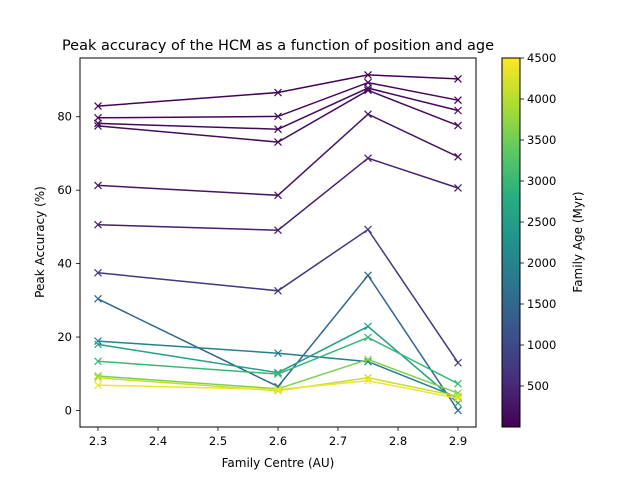 This screenshot has height=480, width=640. What do you see at coordinates (64, 117) in the screenshot?
I see `y-tick-label: 80` at bounding box center [64, 117].